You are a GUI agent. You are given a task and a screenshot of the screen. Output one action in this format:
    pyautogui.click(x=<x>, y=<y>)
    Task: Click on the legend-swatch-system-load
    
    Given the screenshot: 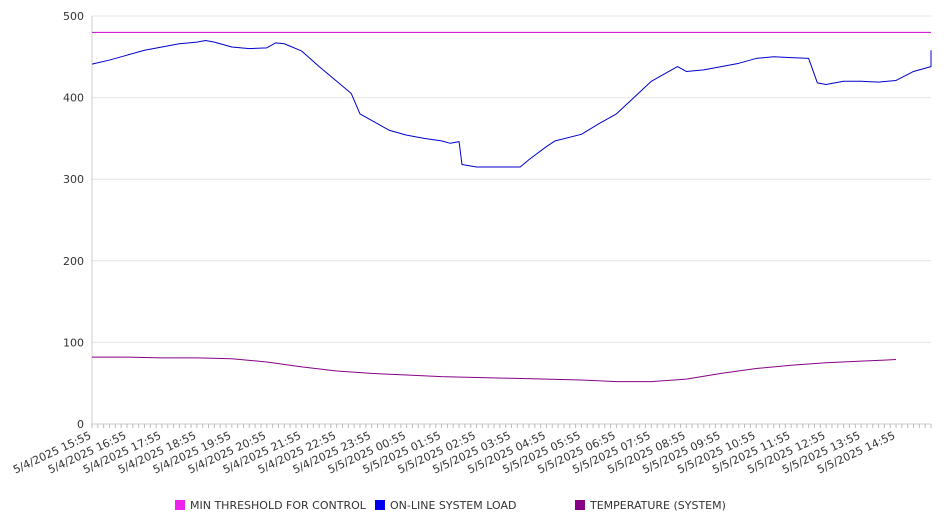 What is the action you would take?
    pyautogui.click(x=380, y=505)
    